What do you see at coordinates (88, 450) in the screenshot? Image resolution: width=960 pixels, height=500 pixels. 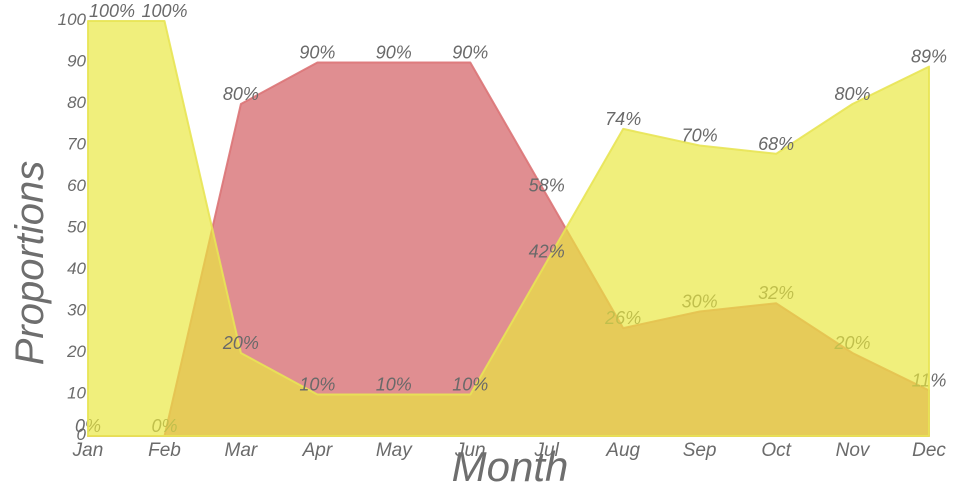 I see `x-tick-label: Jan` at bounding box center [88, 450].